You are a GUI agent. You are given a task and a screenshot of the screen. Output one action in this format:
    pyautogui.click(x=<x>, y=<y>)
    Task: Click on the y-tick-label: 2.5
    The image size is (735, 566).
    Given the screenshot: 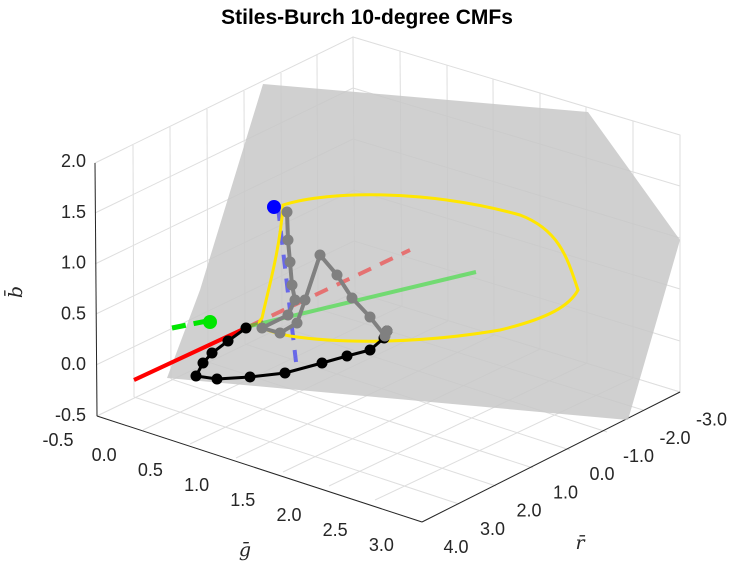 What is the action you would take?
    pyautogui.click(x=335, y=530)
    